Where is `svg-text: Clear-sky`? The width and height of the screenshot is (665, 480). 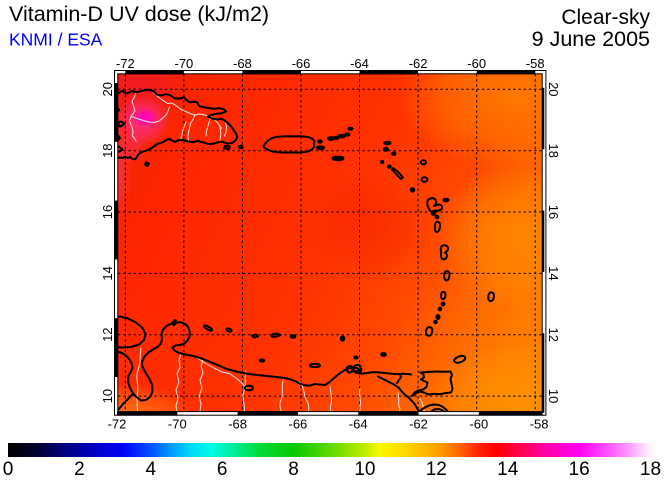
svg-text: Clear-sky is located at coordinates (605, 17).